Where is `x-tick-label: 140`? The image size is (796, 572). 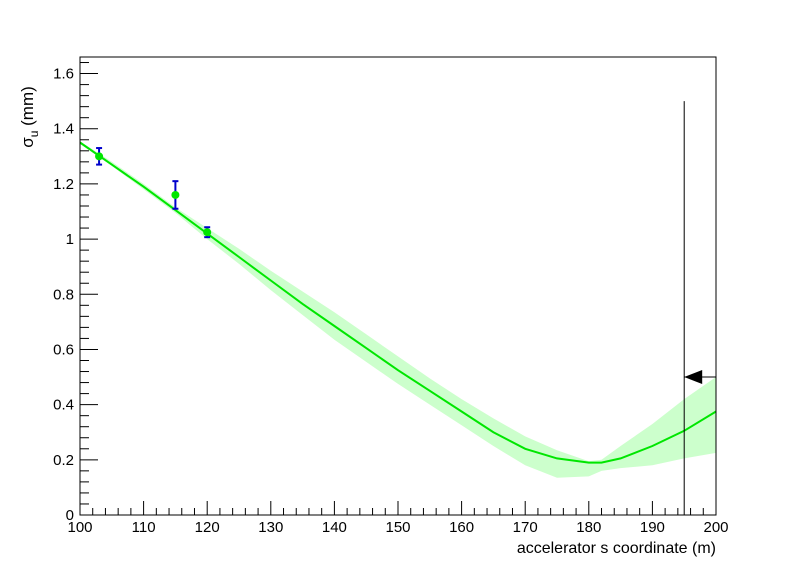
x-tick-label: 140 is located at coordinates (334, 527).